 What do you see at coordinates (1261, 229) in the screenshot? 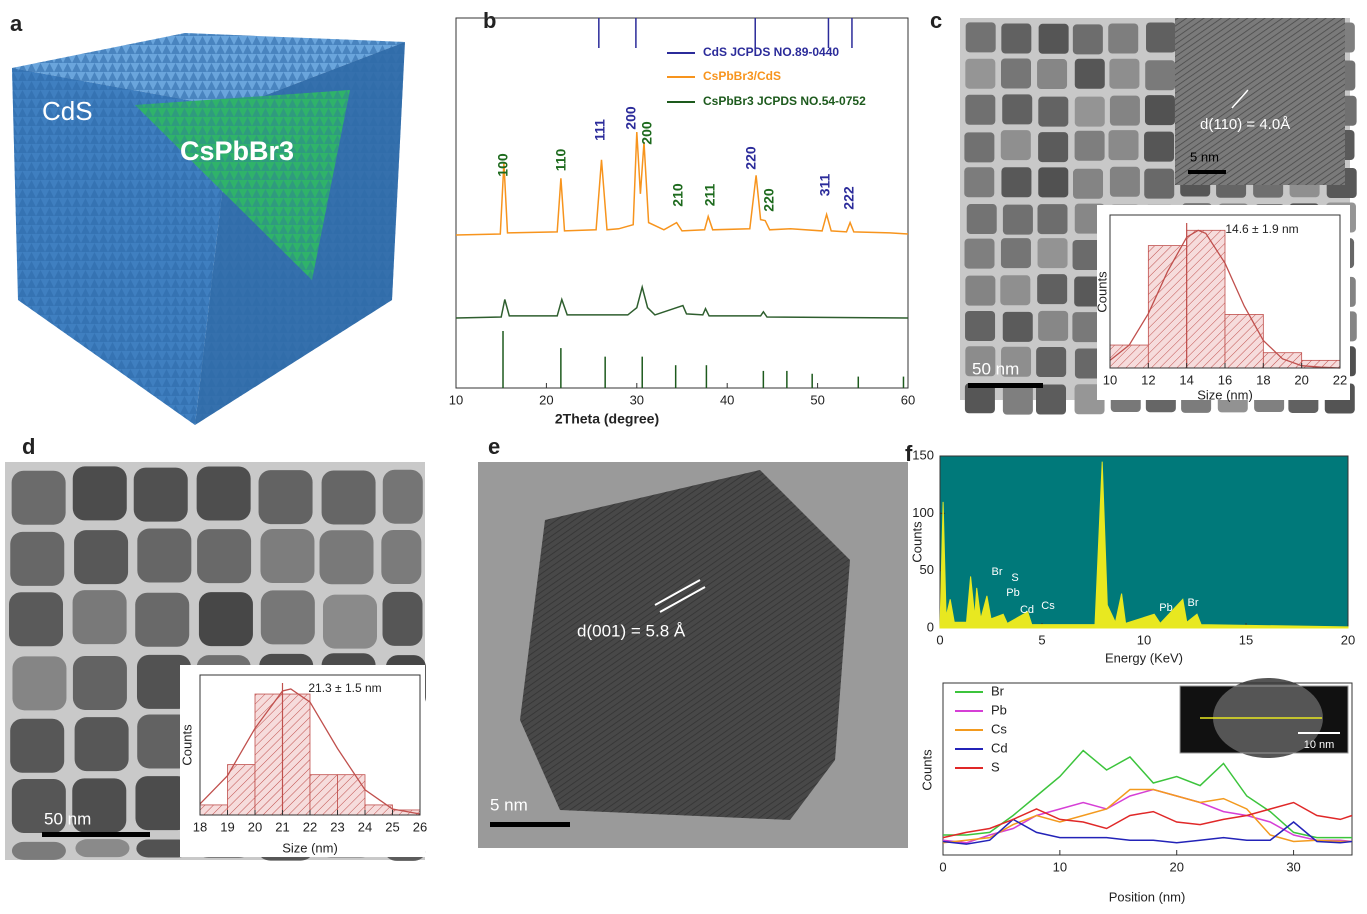
I see `fit-annotation: 14.6 ± 1.9 nm` at bounding box center [1261, 229].